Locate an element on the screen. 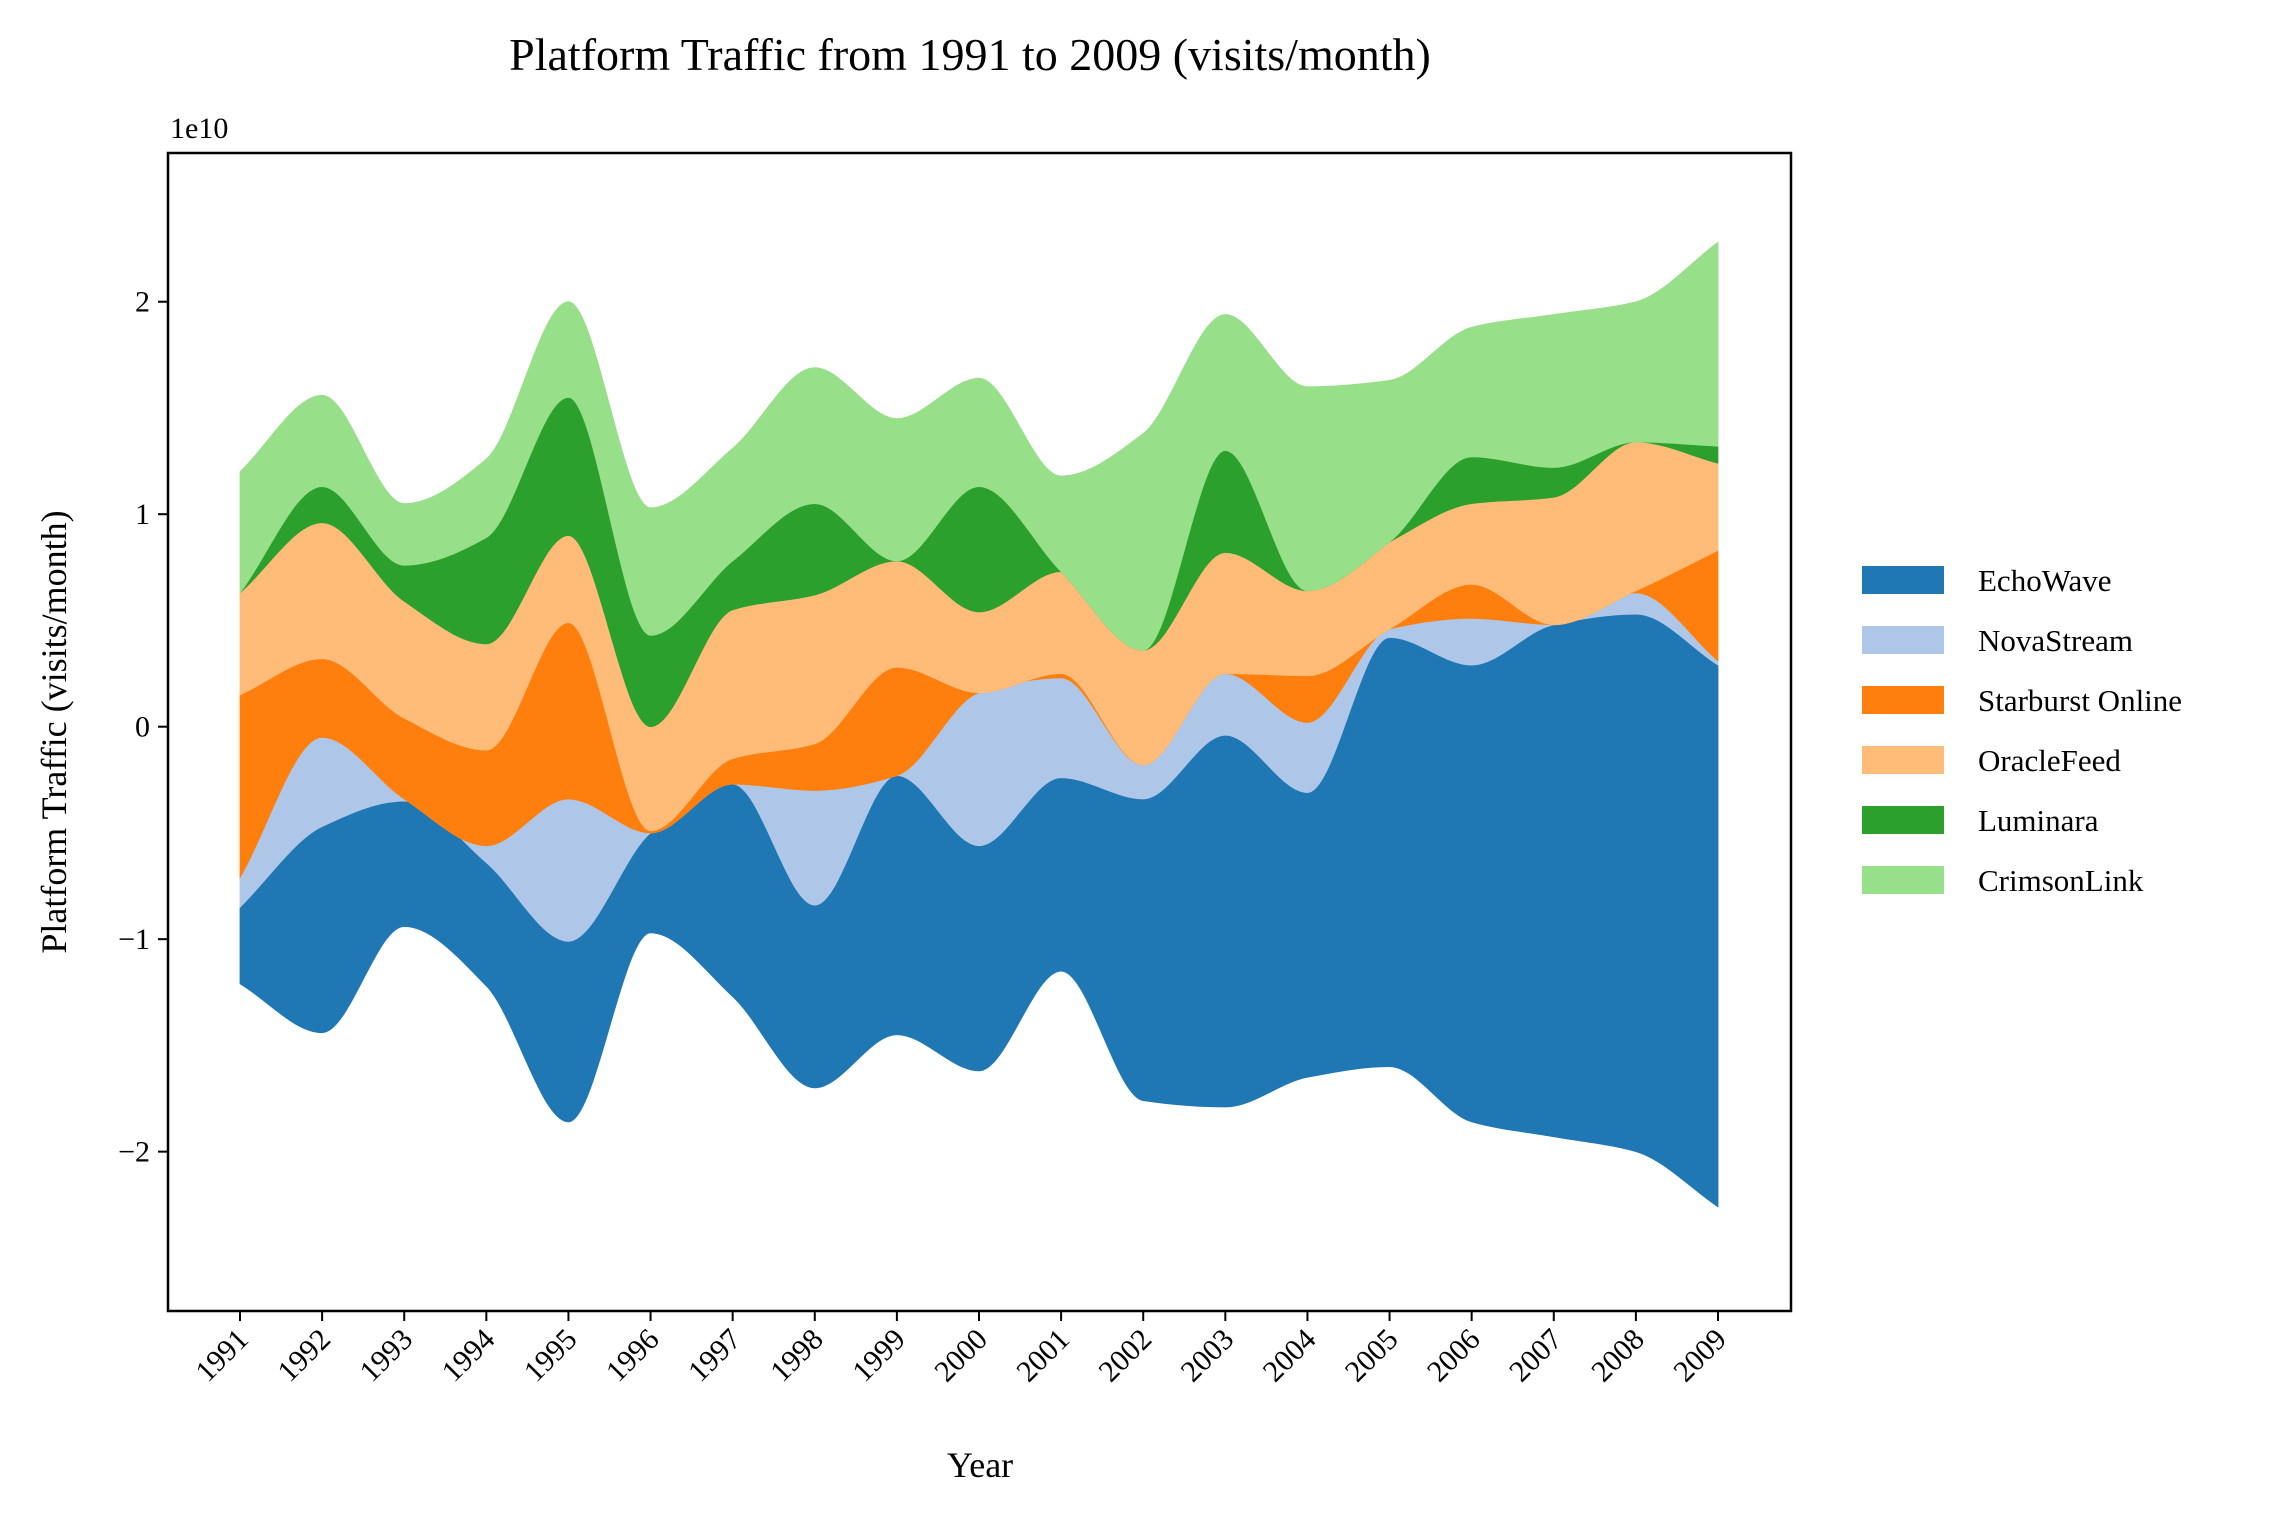 This screenshot has width=2293, height=1517. x-tick-label: 2003 is located at coordinates (1208, 1356).